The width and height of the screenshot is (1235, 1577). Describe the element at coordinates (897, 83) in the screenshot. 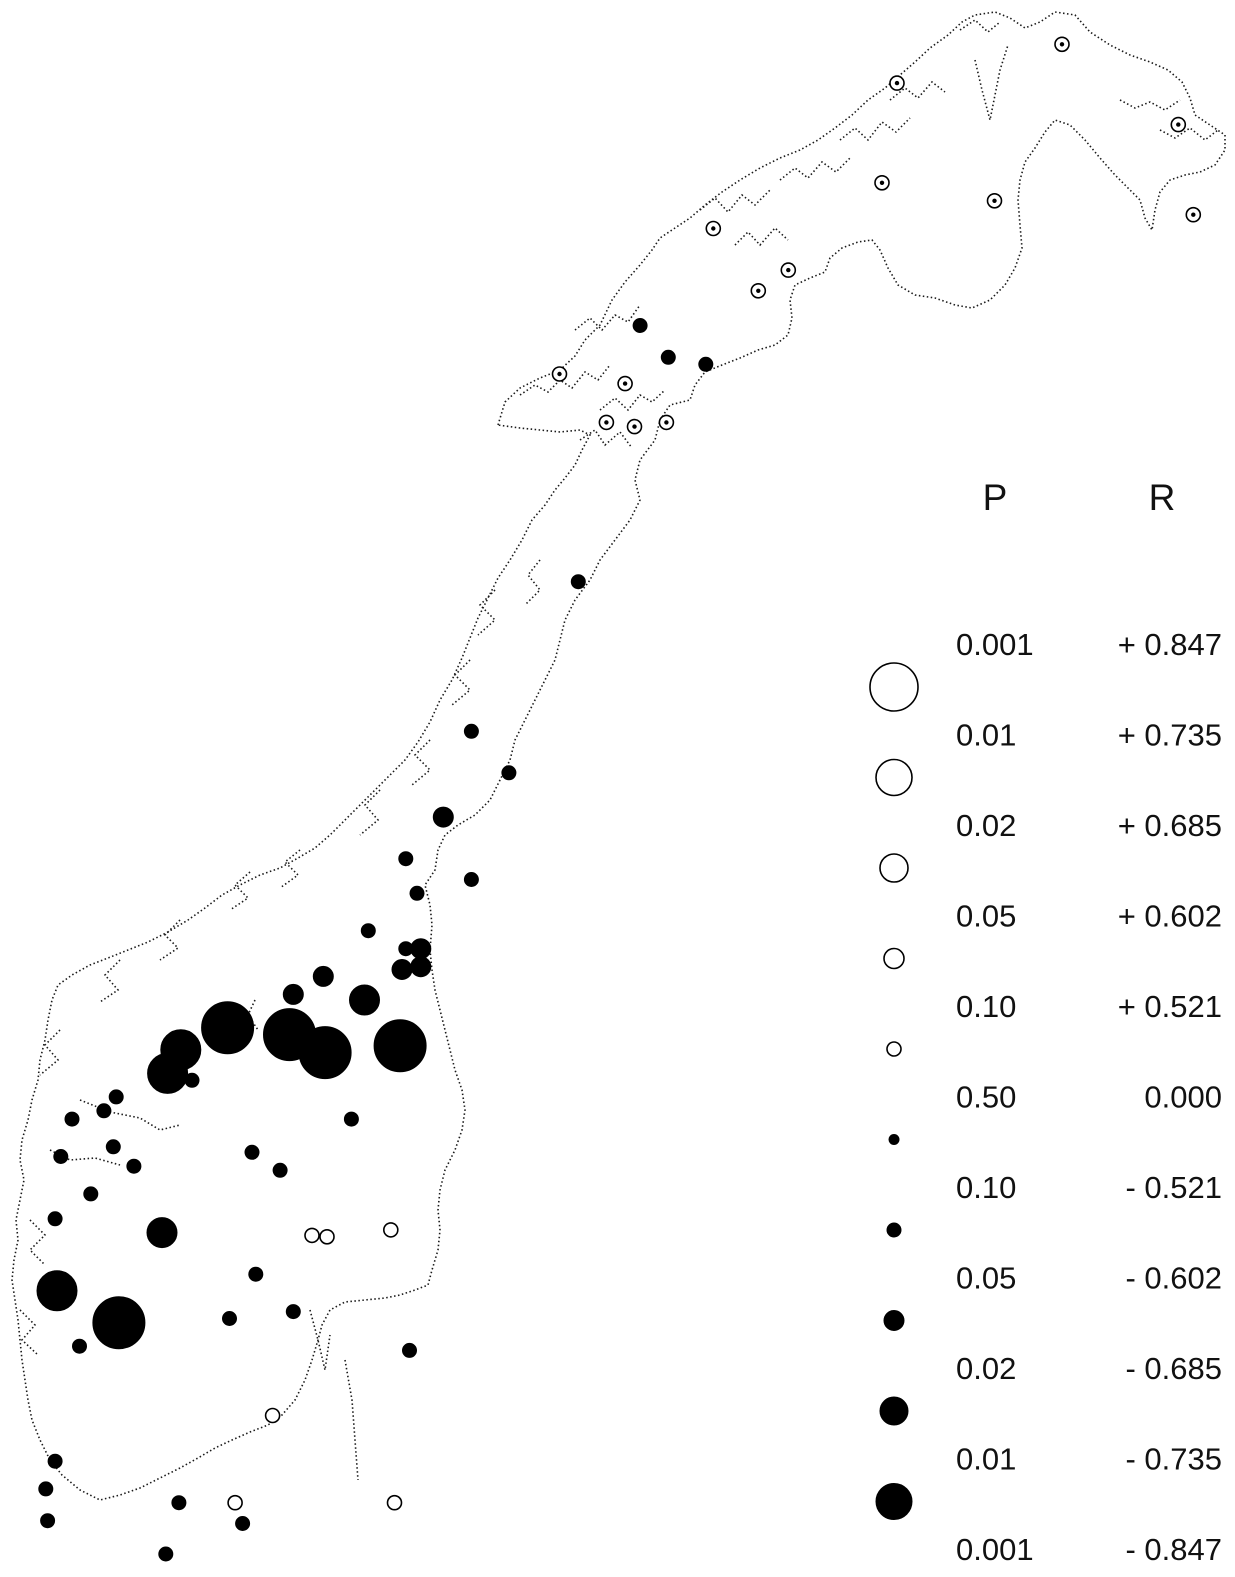

I see `station-marker-2-center` at that location.